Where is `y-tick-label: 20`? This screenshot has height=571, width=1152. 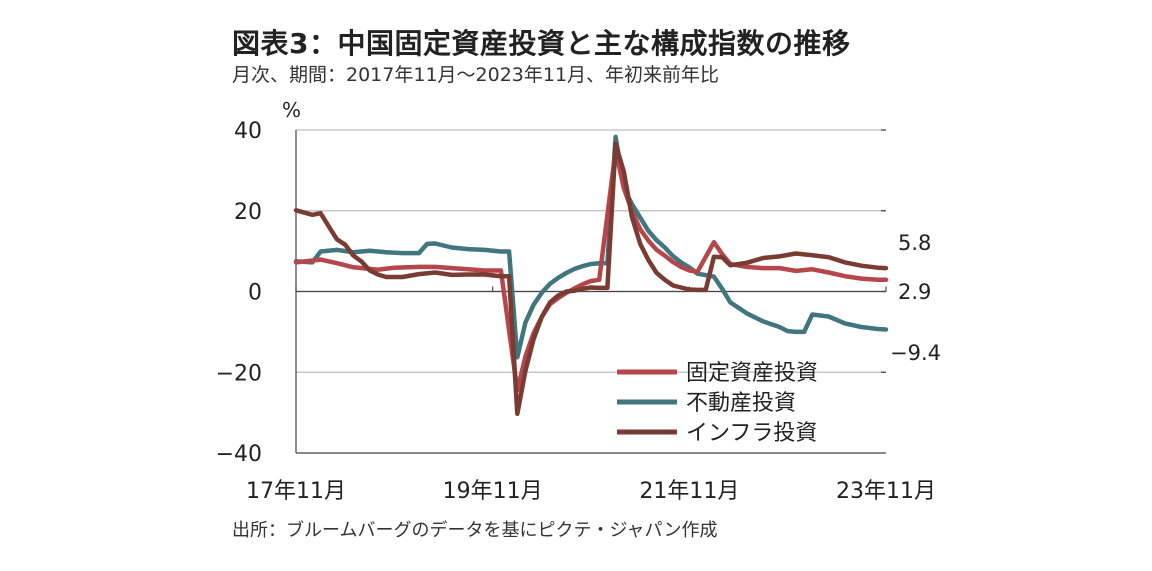 y-tick-label: 20 is located at coordinates (248, 212).